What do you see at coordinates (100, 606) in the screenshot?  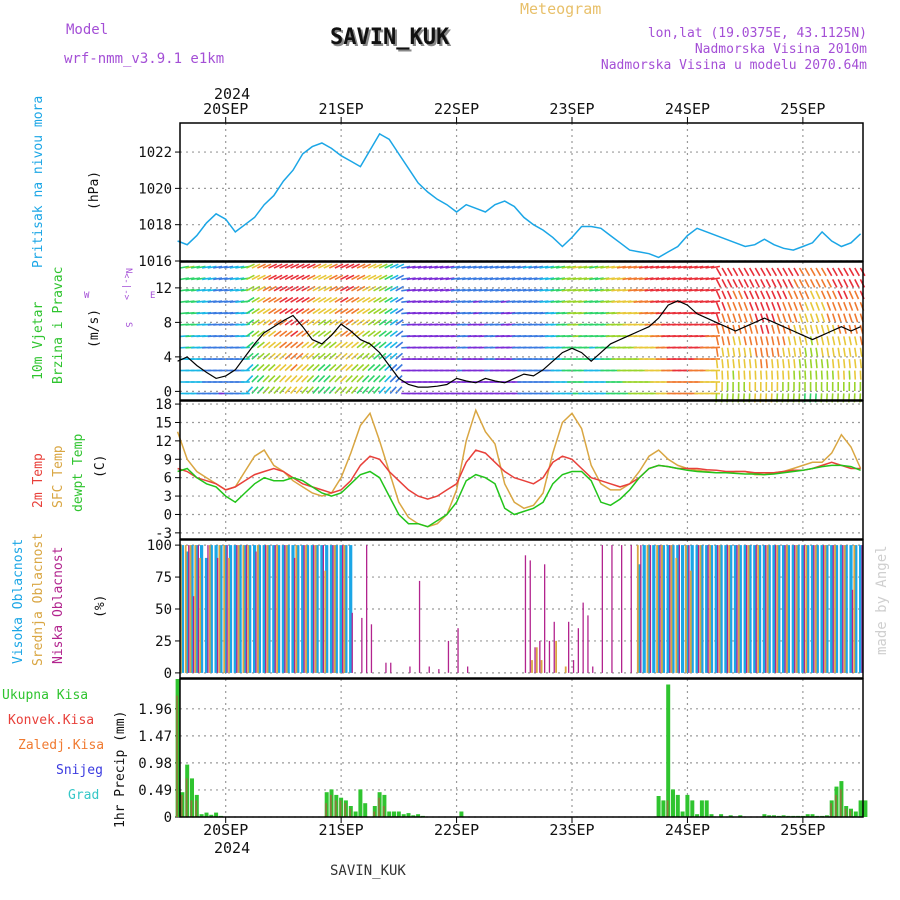 I see `cloud-unit: (%)` at bounding box center [100, 606].